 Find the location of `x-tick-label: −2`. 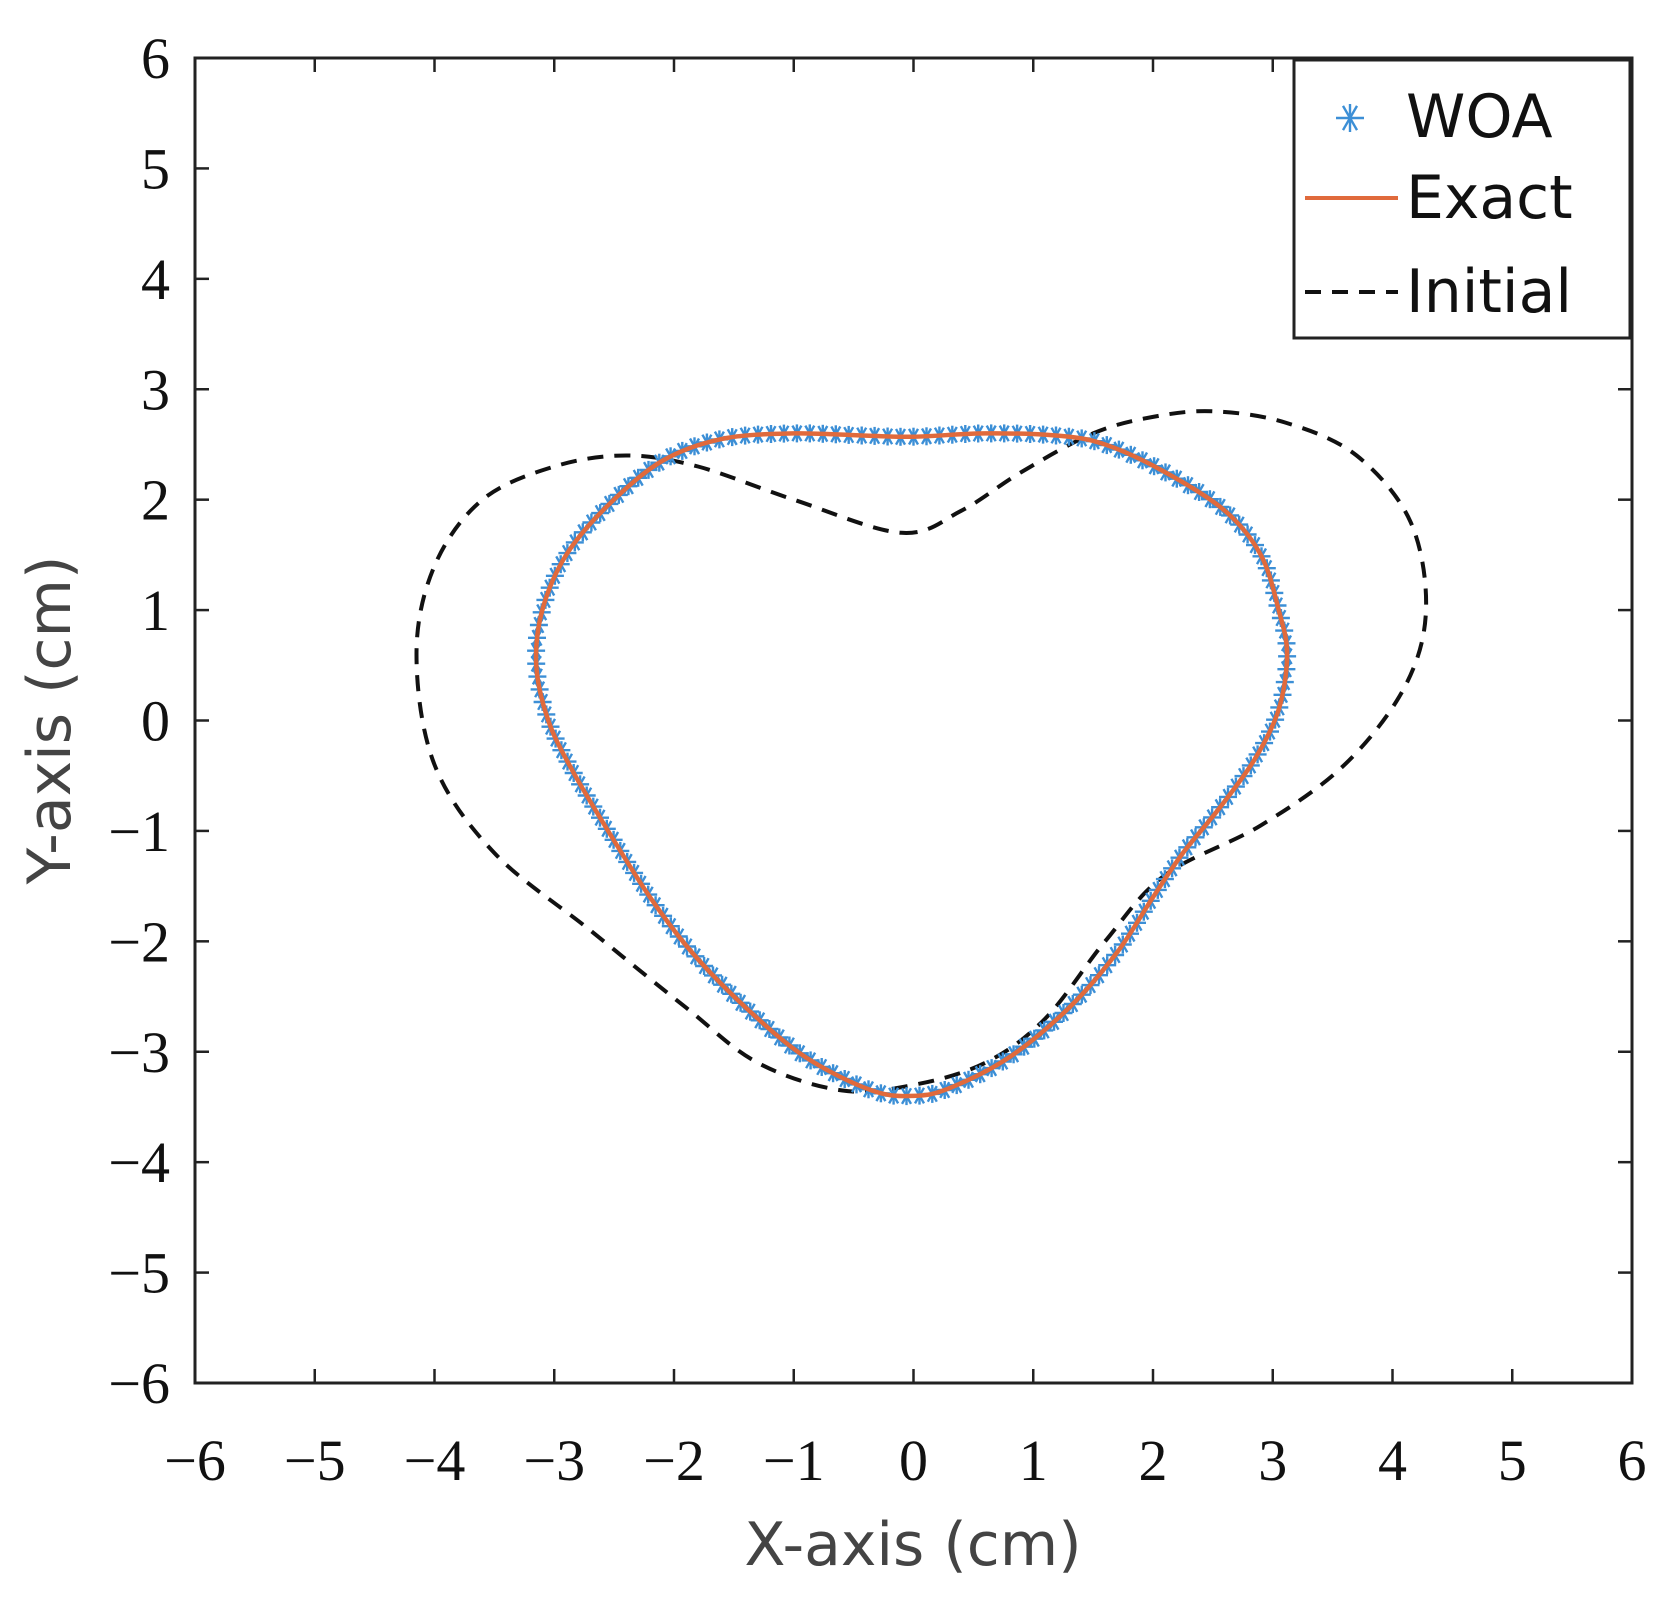

x-tick-label: −2 is located at coordinates (674, 1460).